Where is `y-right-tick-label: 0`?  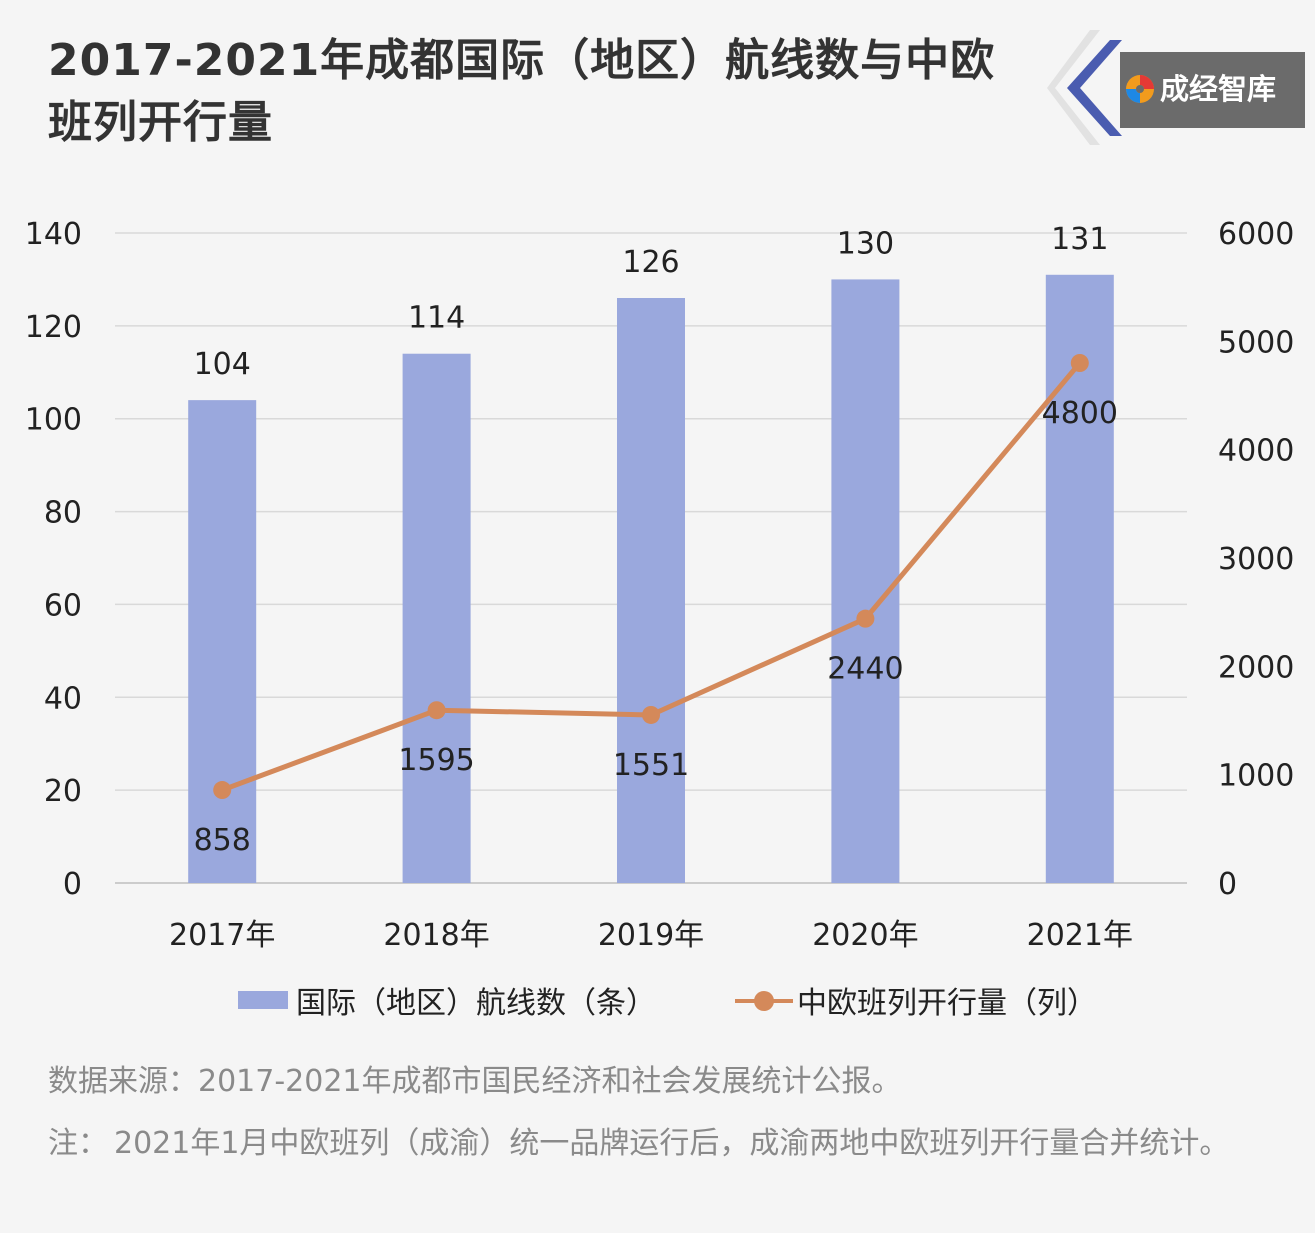
y-right-tick-label: 0 is located at coordinates (1227, 884).